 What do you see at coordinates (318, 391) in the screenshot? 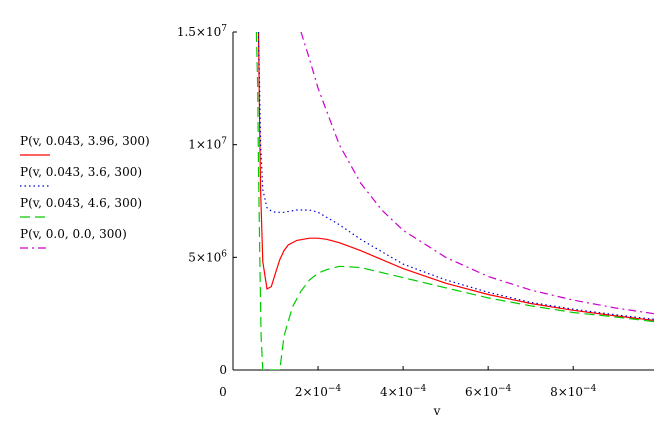
I see `x-tick-label: 2×10⁻⁴` at bounding box center [318, 391].